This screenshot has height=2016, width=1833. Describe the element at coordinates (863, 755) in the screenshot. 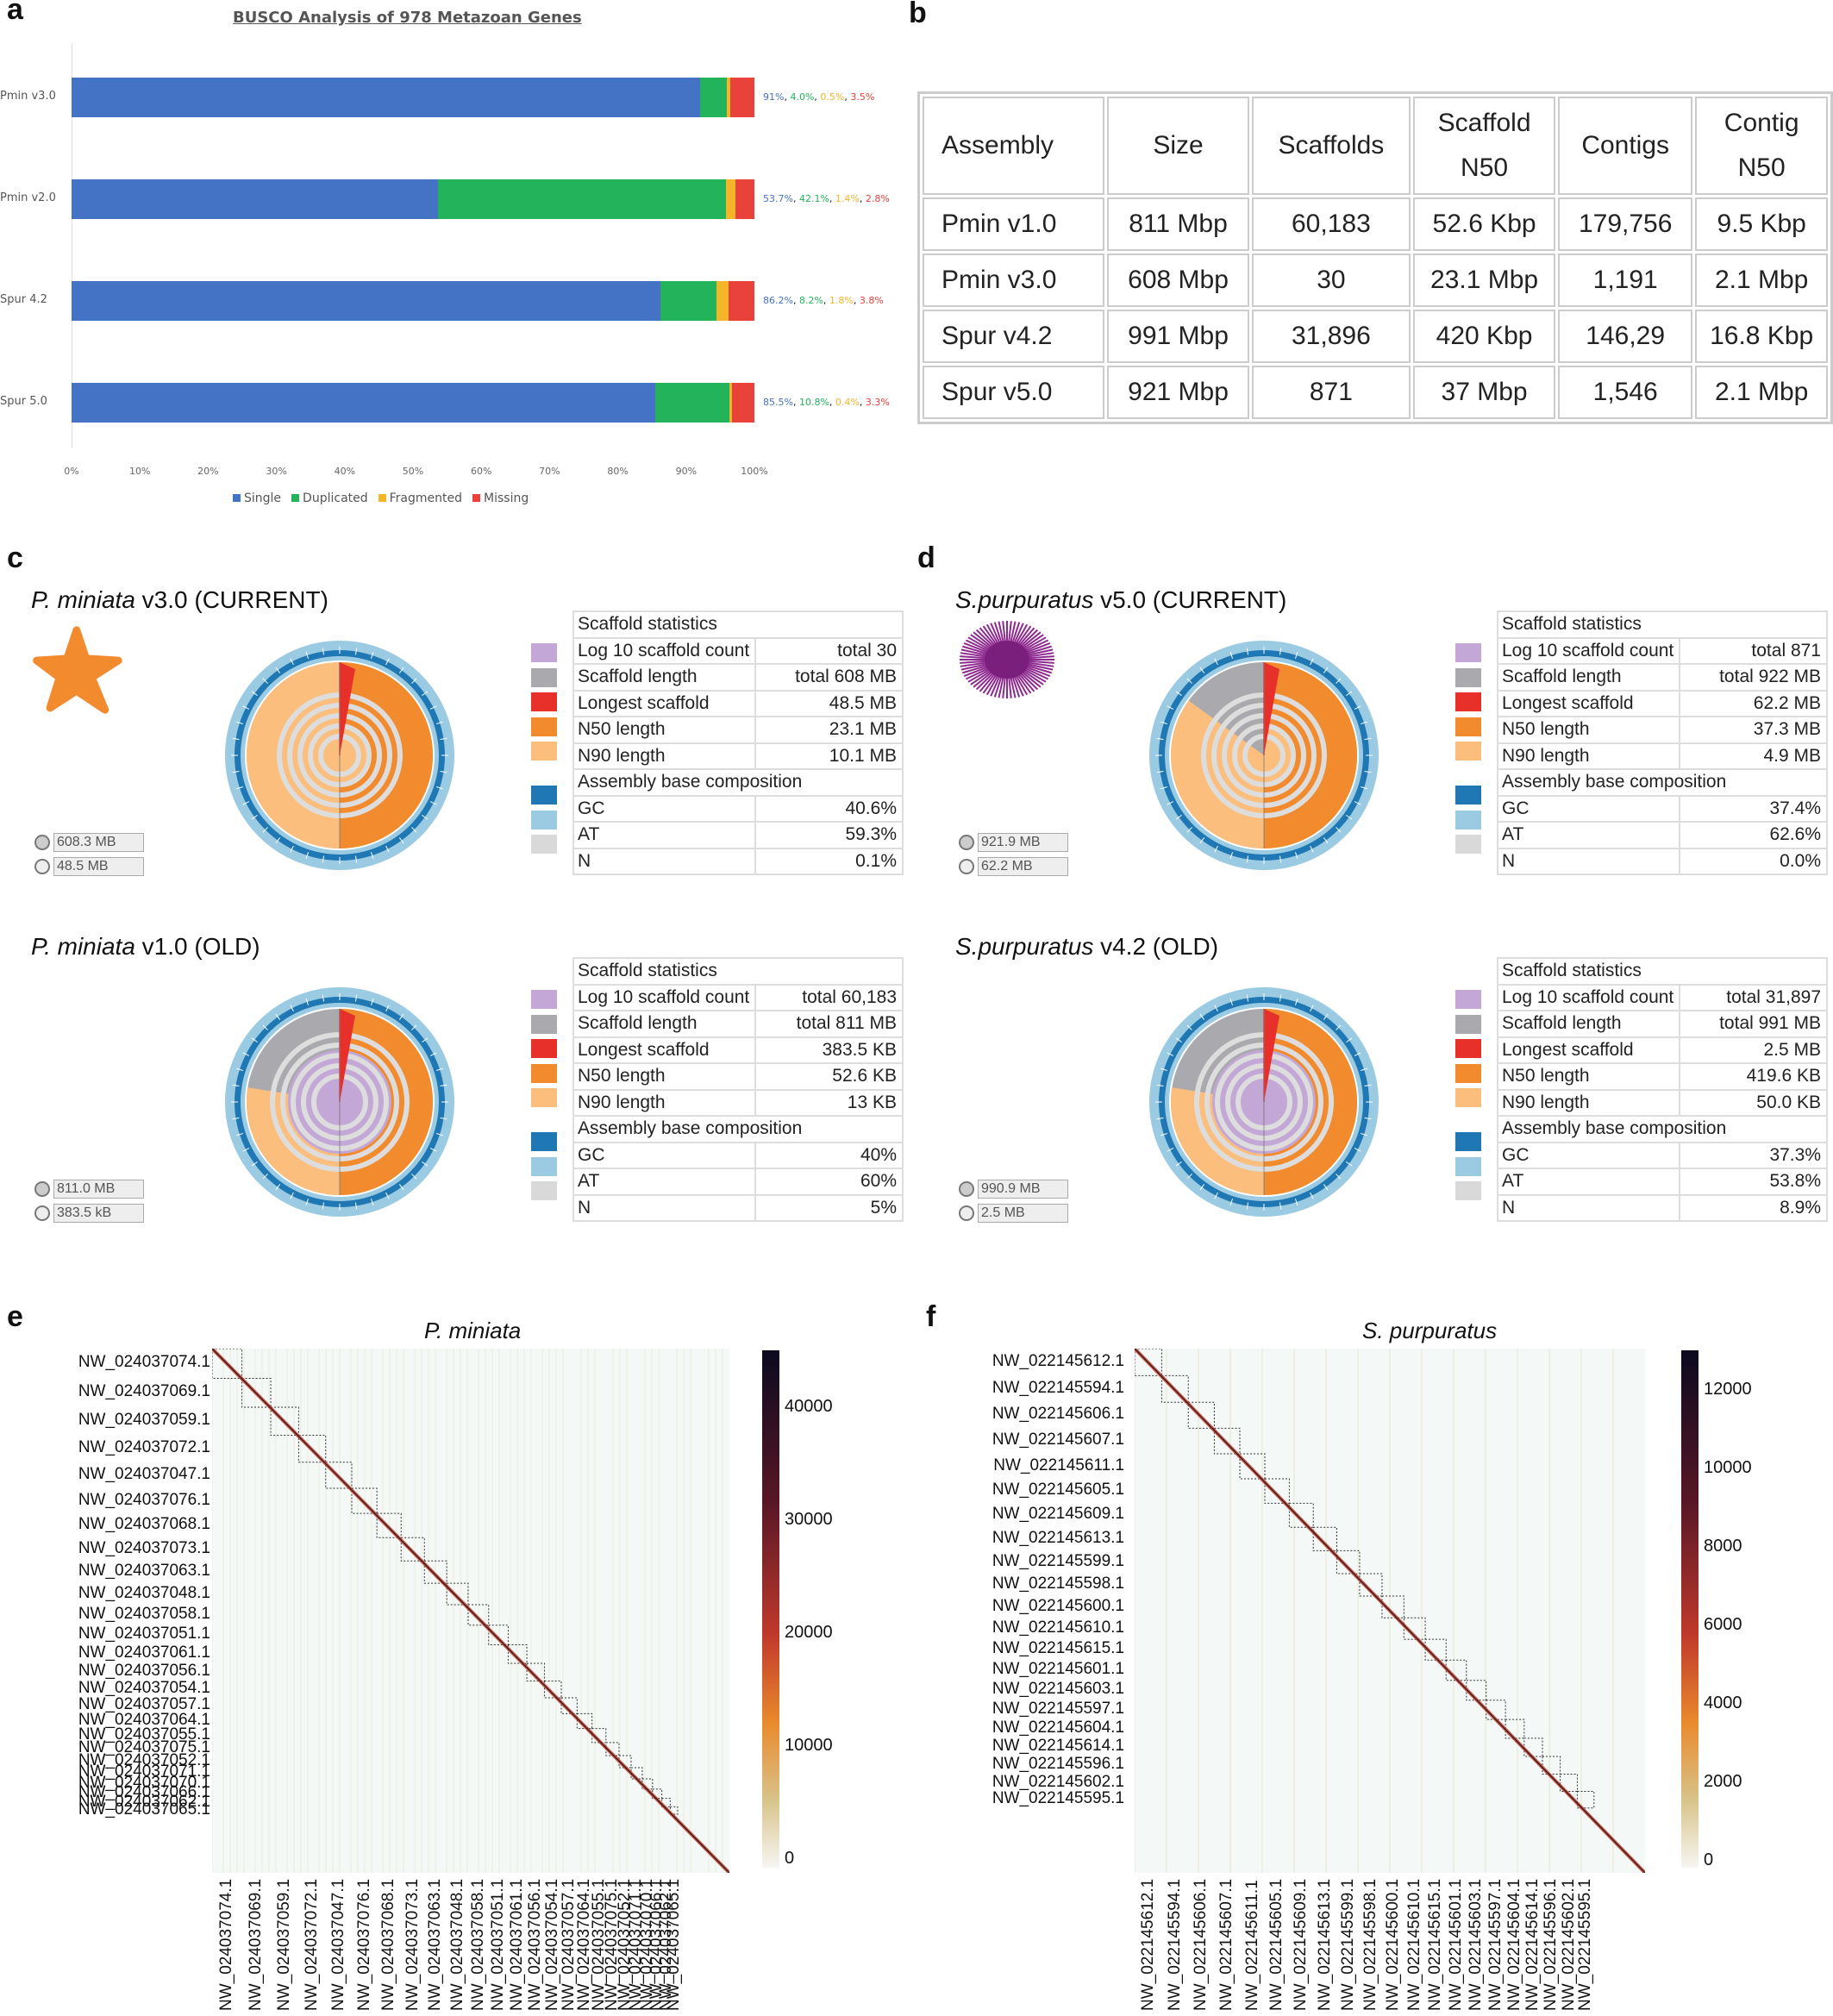

I see `stats-value: 10.1 MB` at that location.